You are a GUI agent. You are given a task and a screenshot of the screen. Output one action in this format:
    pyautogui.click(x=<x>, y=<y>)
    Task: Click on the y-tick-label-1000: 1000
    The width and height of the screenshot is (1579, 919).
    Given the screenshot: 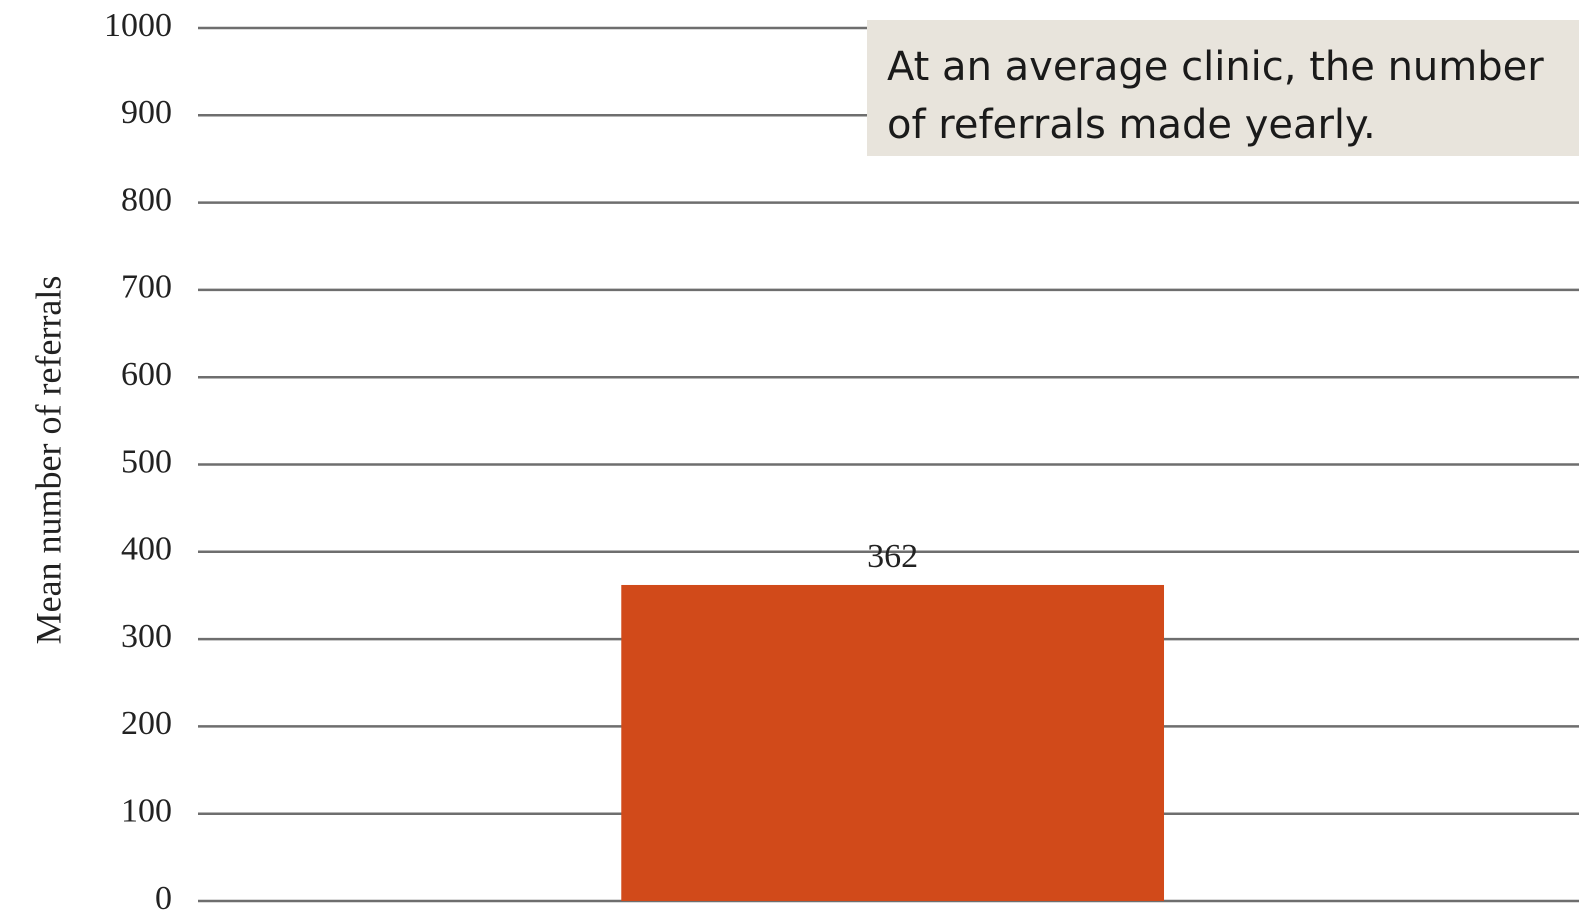 What is the action you would take?
    pyautogui.click(x=138, y=25)
    